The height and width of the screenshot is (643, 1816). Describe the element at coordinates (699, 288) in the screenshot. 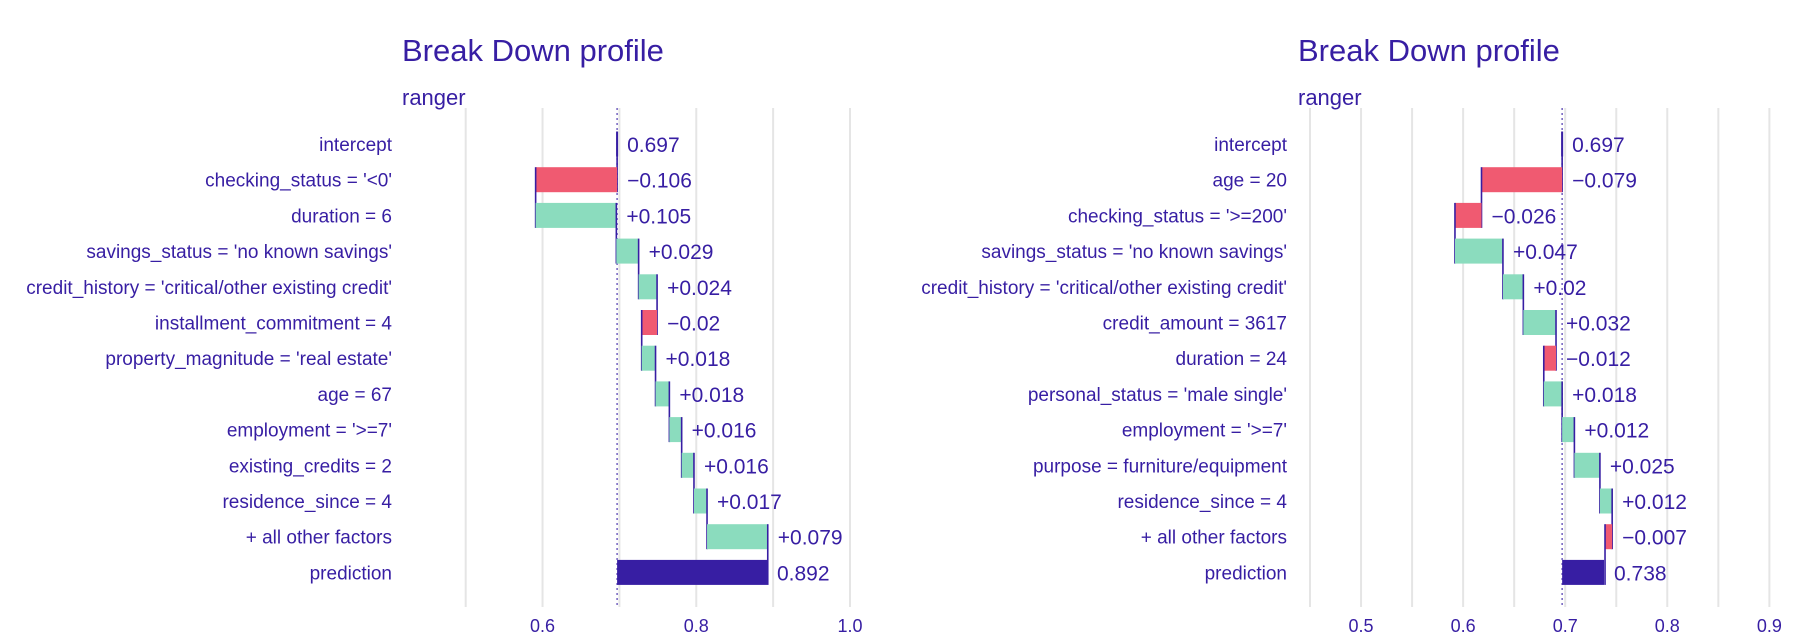

I see `value-label: +0.024` at that location.